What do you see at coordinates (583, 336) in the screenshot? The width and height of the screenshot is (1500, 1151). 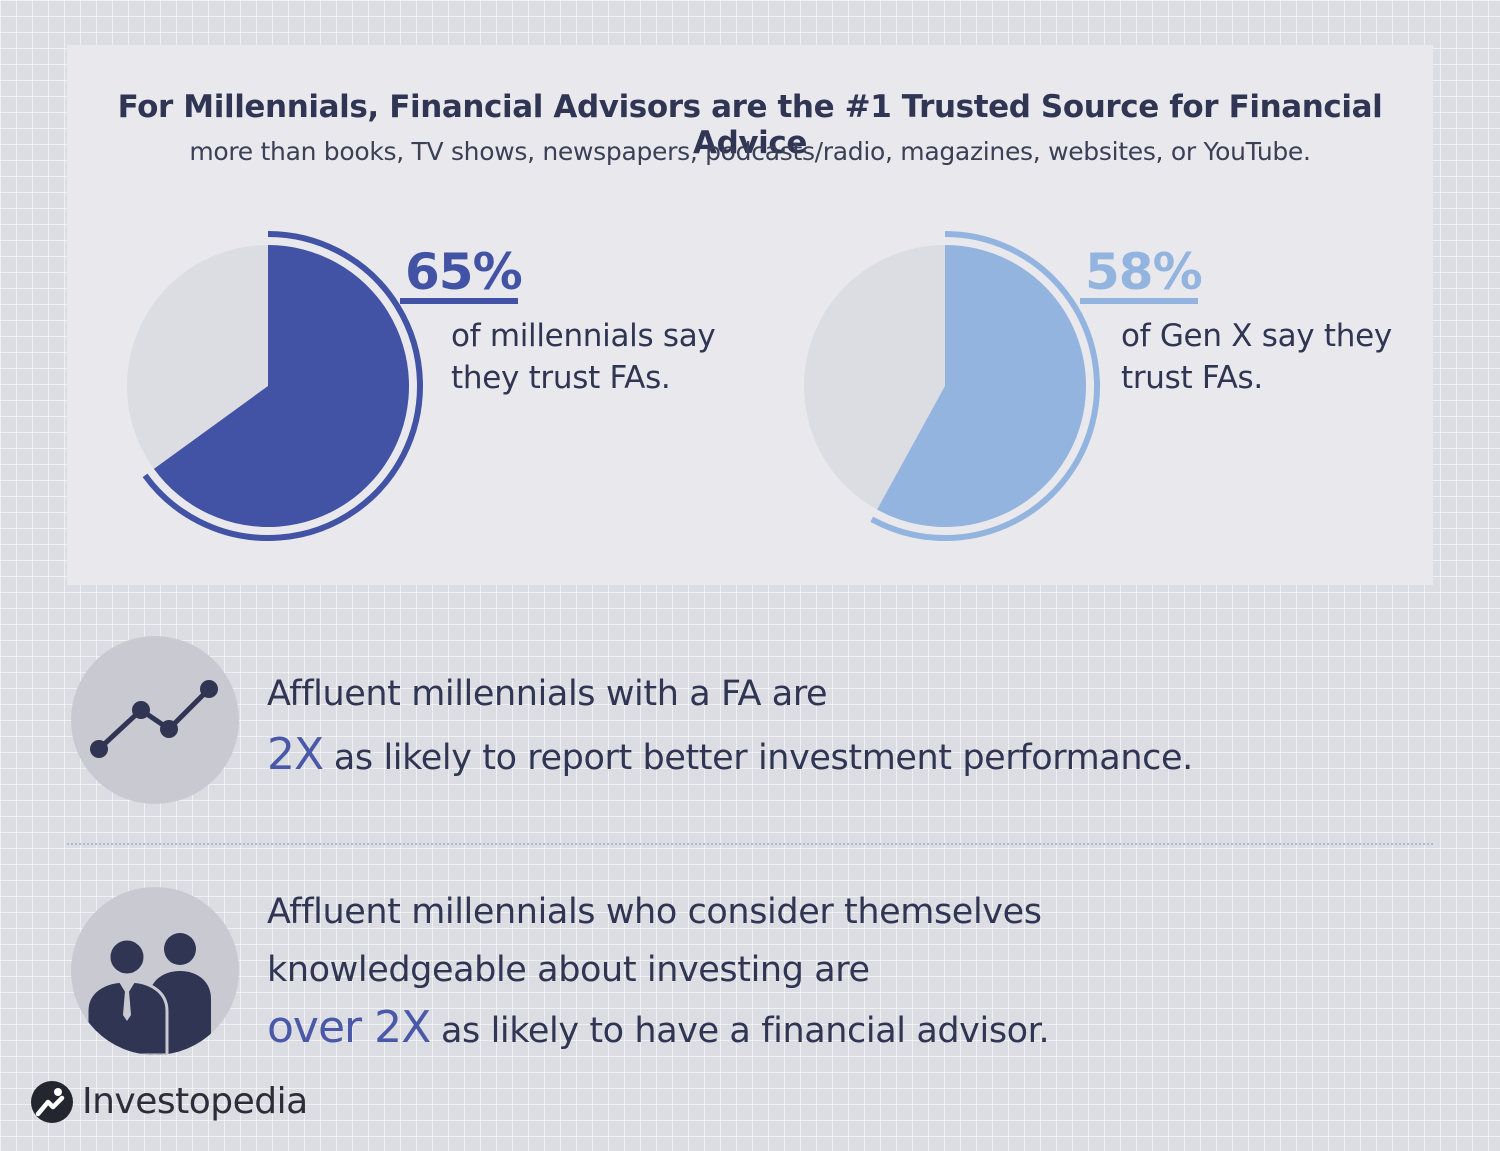 I see `pie-description-line: of millennials say` at bounding box center [583, 336].